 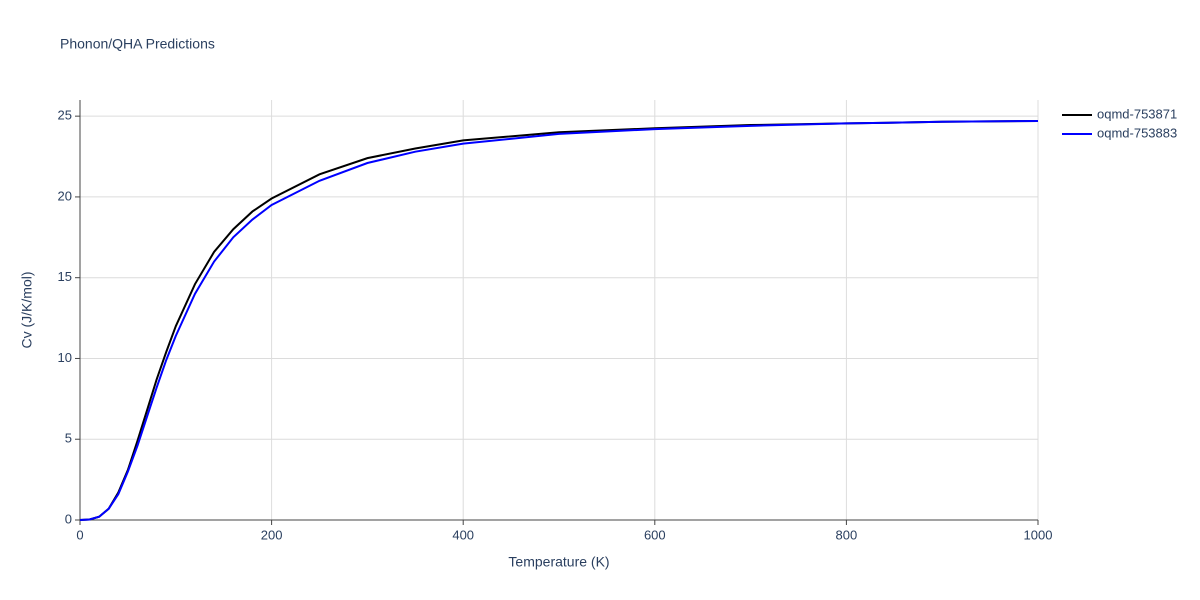 What do you see at coordinates (137, 44) in the screenshot?
I see `chart-title: Phonon/QHA Predictions` at bounding box center [137, 44].